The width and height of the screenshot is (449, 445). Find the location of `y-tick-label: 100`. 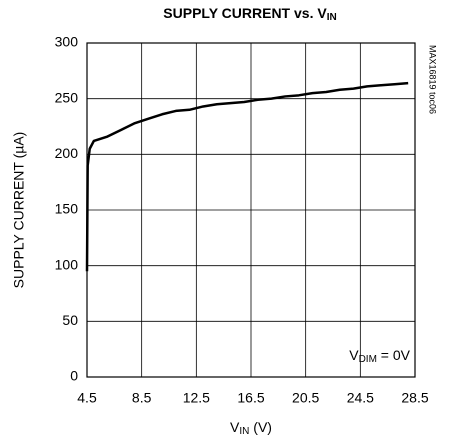

y-tick-label: 100 is located at coordinates (67, 264).